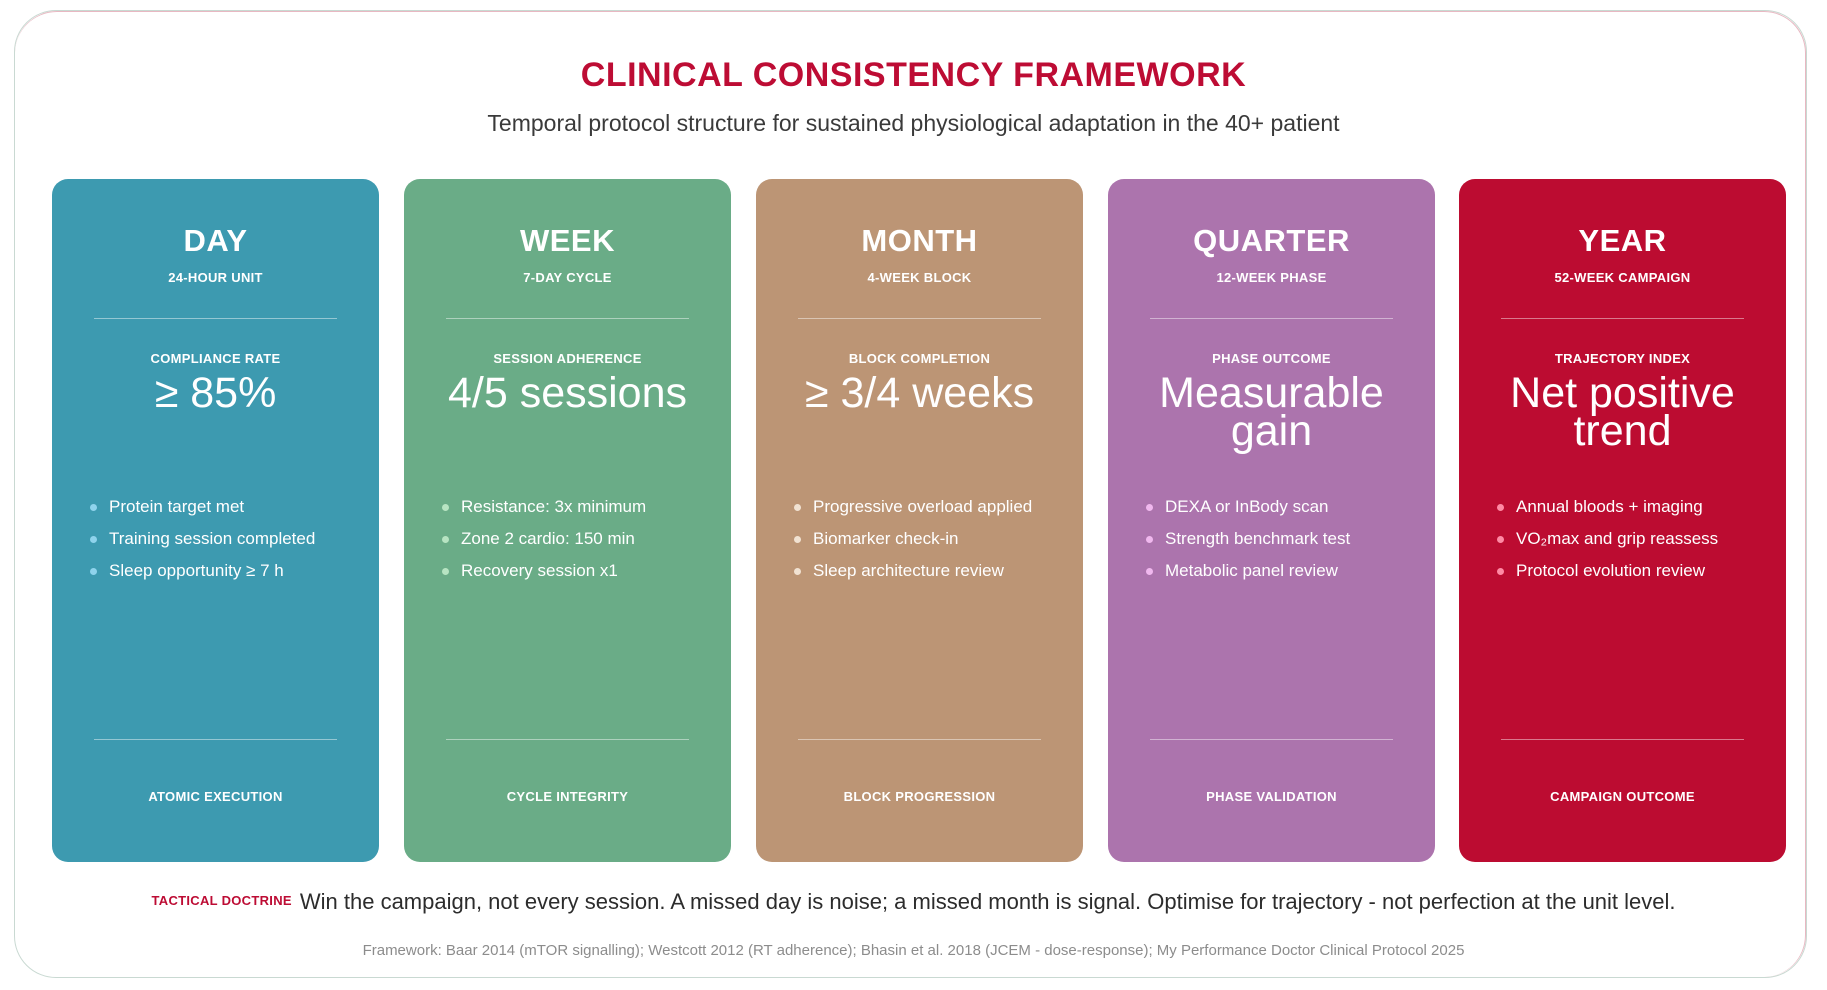 This screenshot has height=990, width=1827. I want to click on list-item: VO₂max and grip reassess, so click(1607, 539).